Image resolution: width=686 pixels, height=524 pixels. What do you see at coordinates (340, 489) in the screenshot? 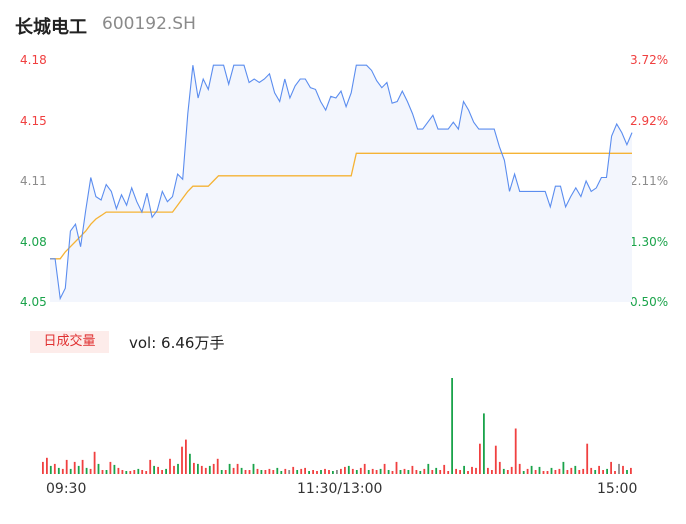
I see `x-tick-midday: 11:30/13:00` at bounding box center [340, 489].